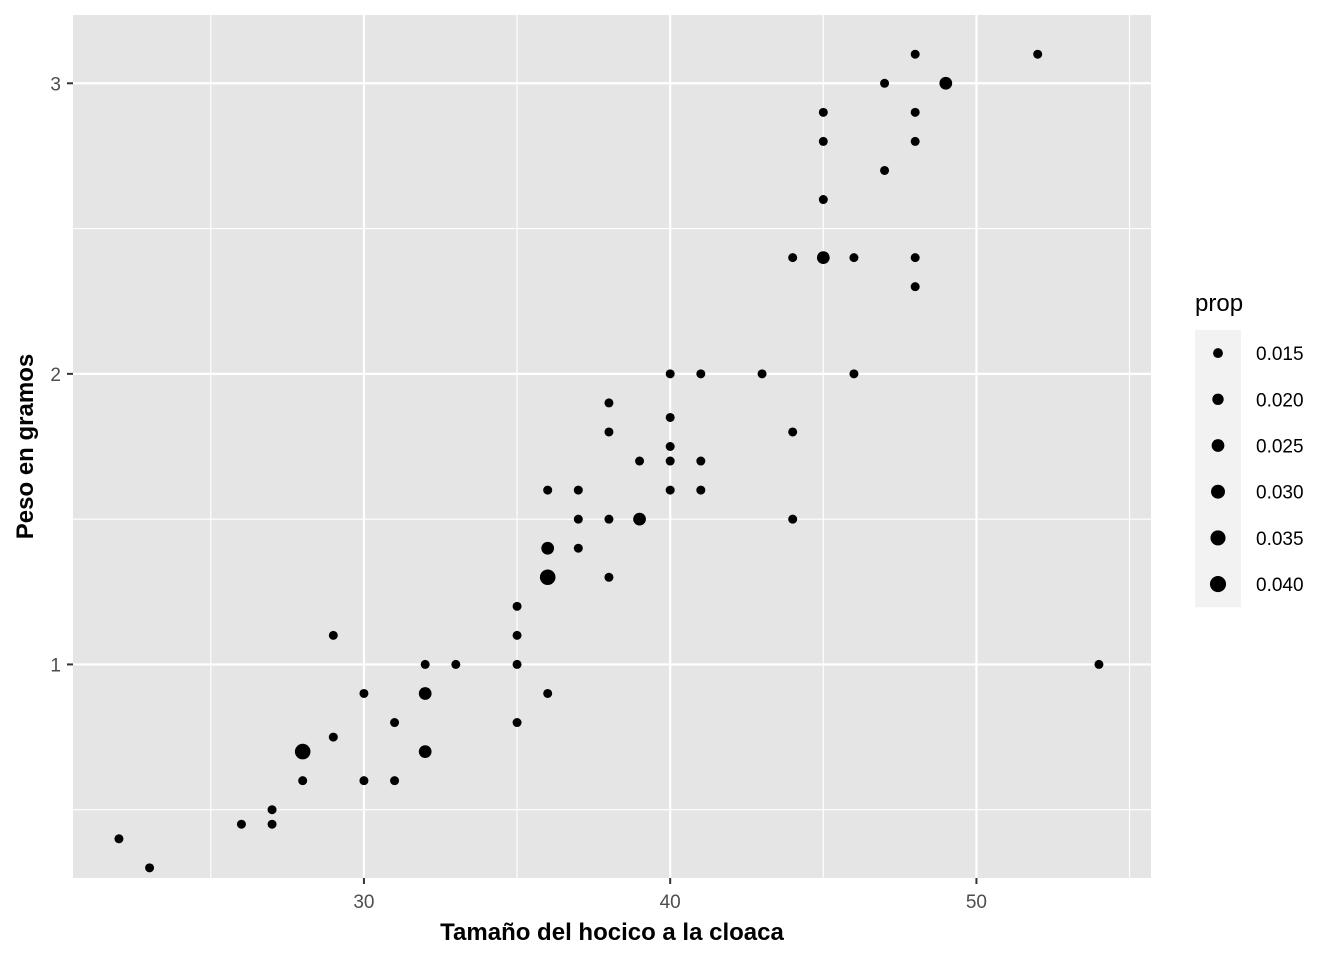 This screenshot has height=960, width=1344. What do you see at coordinates (1256, 470) in the screenshot?
I see `legend-entries: 0.015 0.020 0.025 0.030 0.035 0.040` at bounding box center [1256, 470].